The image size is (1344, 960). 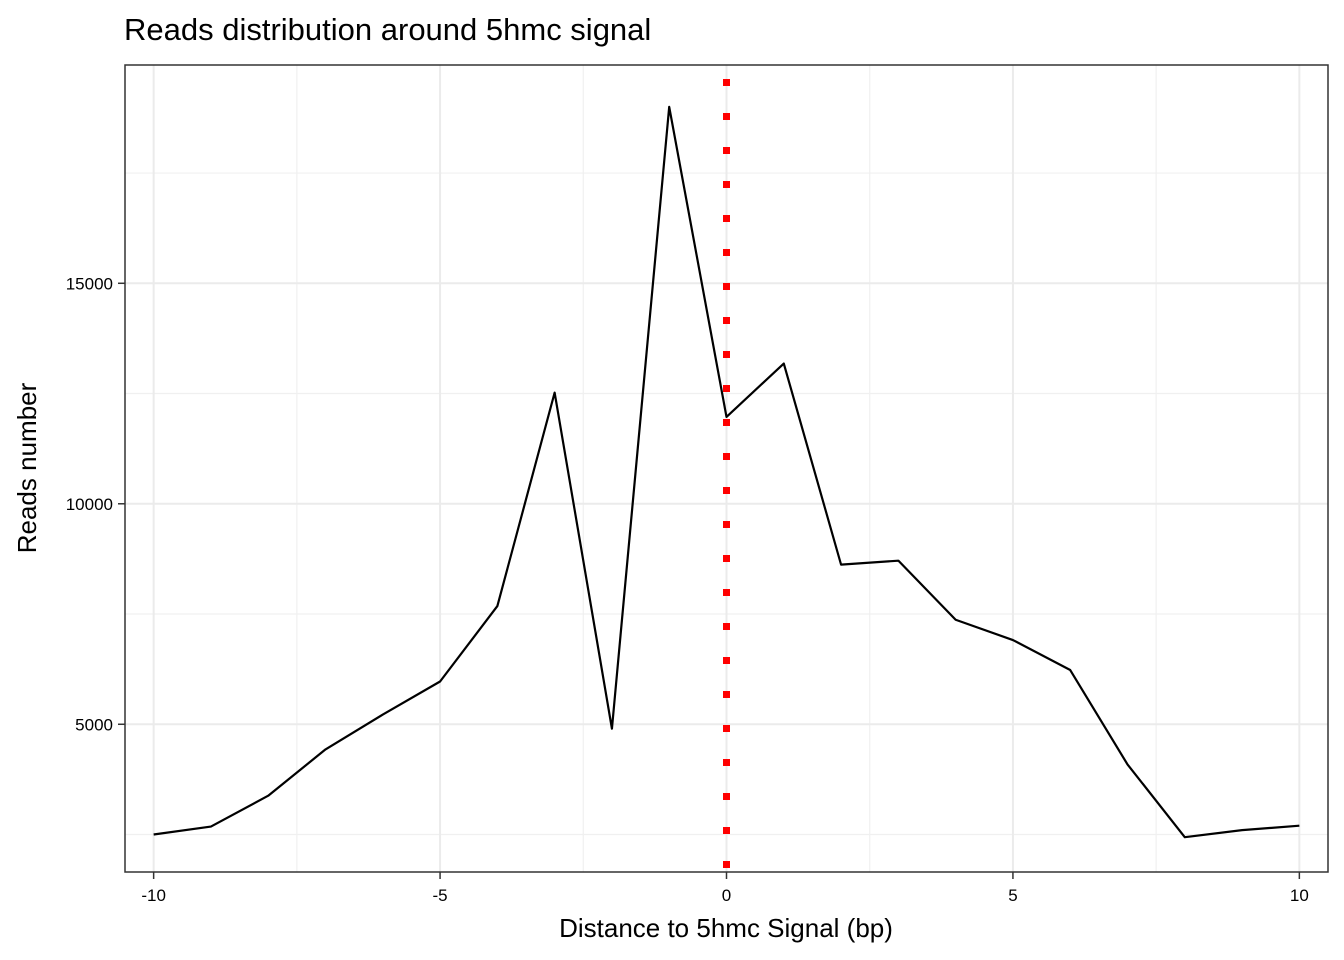 What do you see at coordinates (387, 29) in the screenshot?
I see `chart-title: Reads distribution around 5hmc signal` at bounding box center [387, 29].